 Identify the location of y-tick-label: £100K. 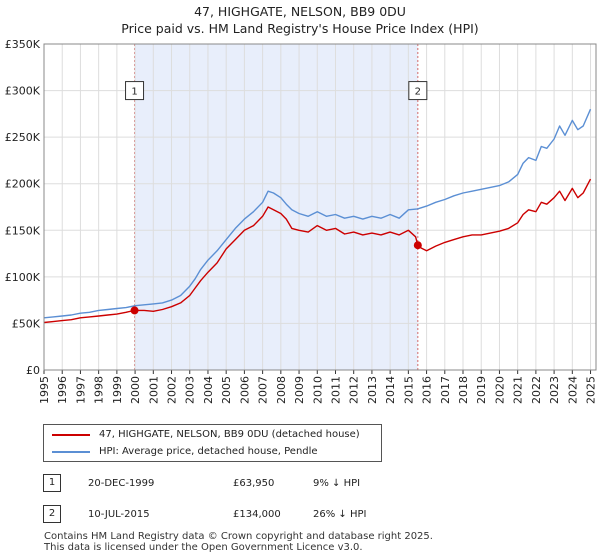
(23, 277).